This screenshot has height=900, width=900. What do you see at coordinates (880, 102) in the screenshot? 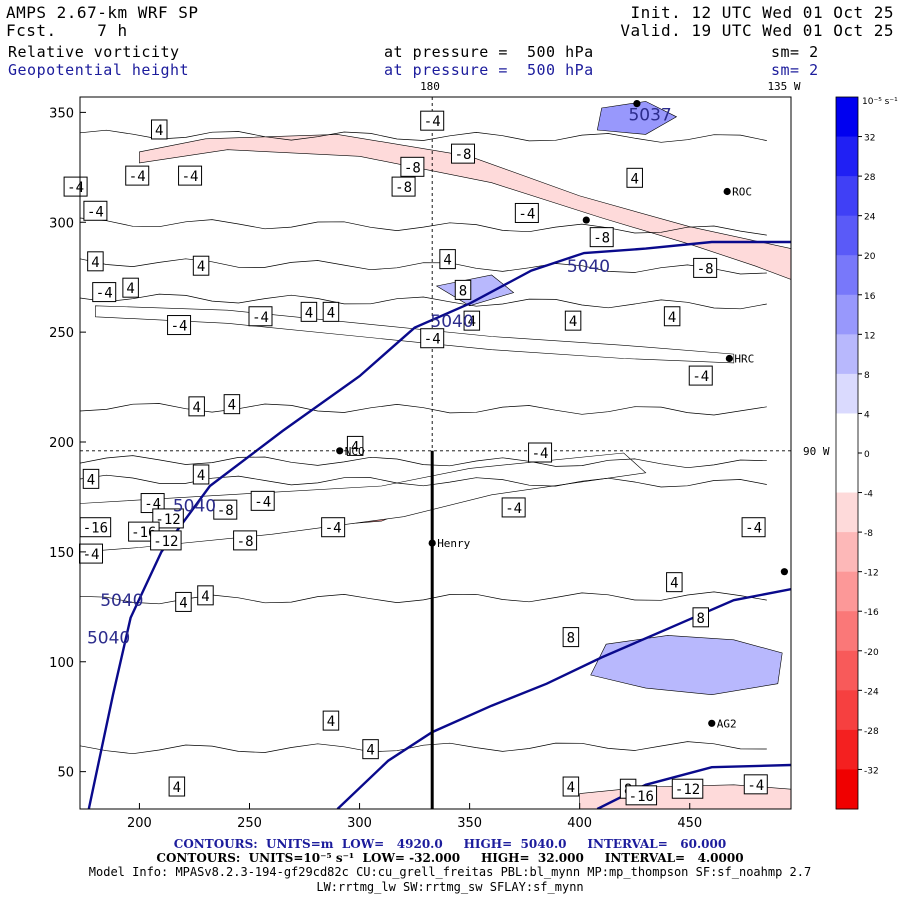
I see `colorbar-unit: 10⁻⁵ s⁻¹` at bounding box center [880, 102].